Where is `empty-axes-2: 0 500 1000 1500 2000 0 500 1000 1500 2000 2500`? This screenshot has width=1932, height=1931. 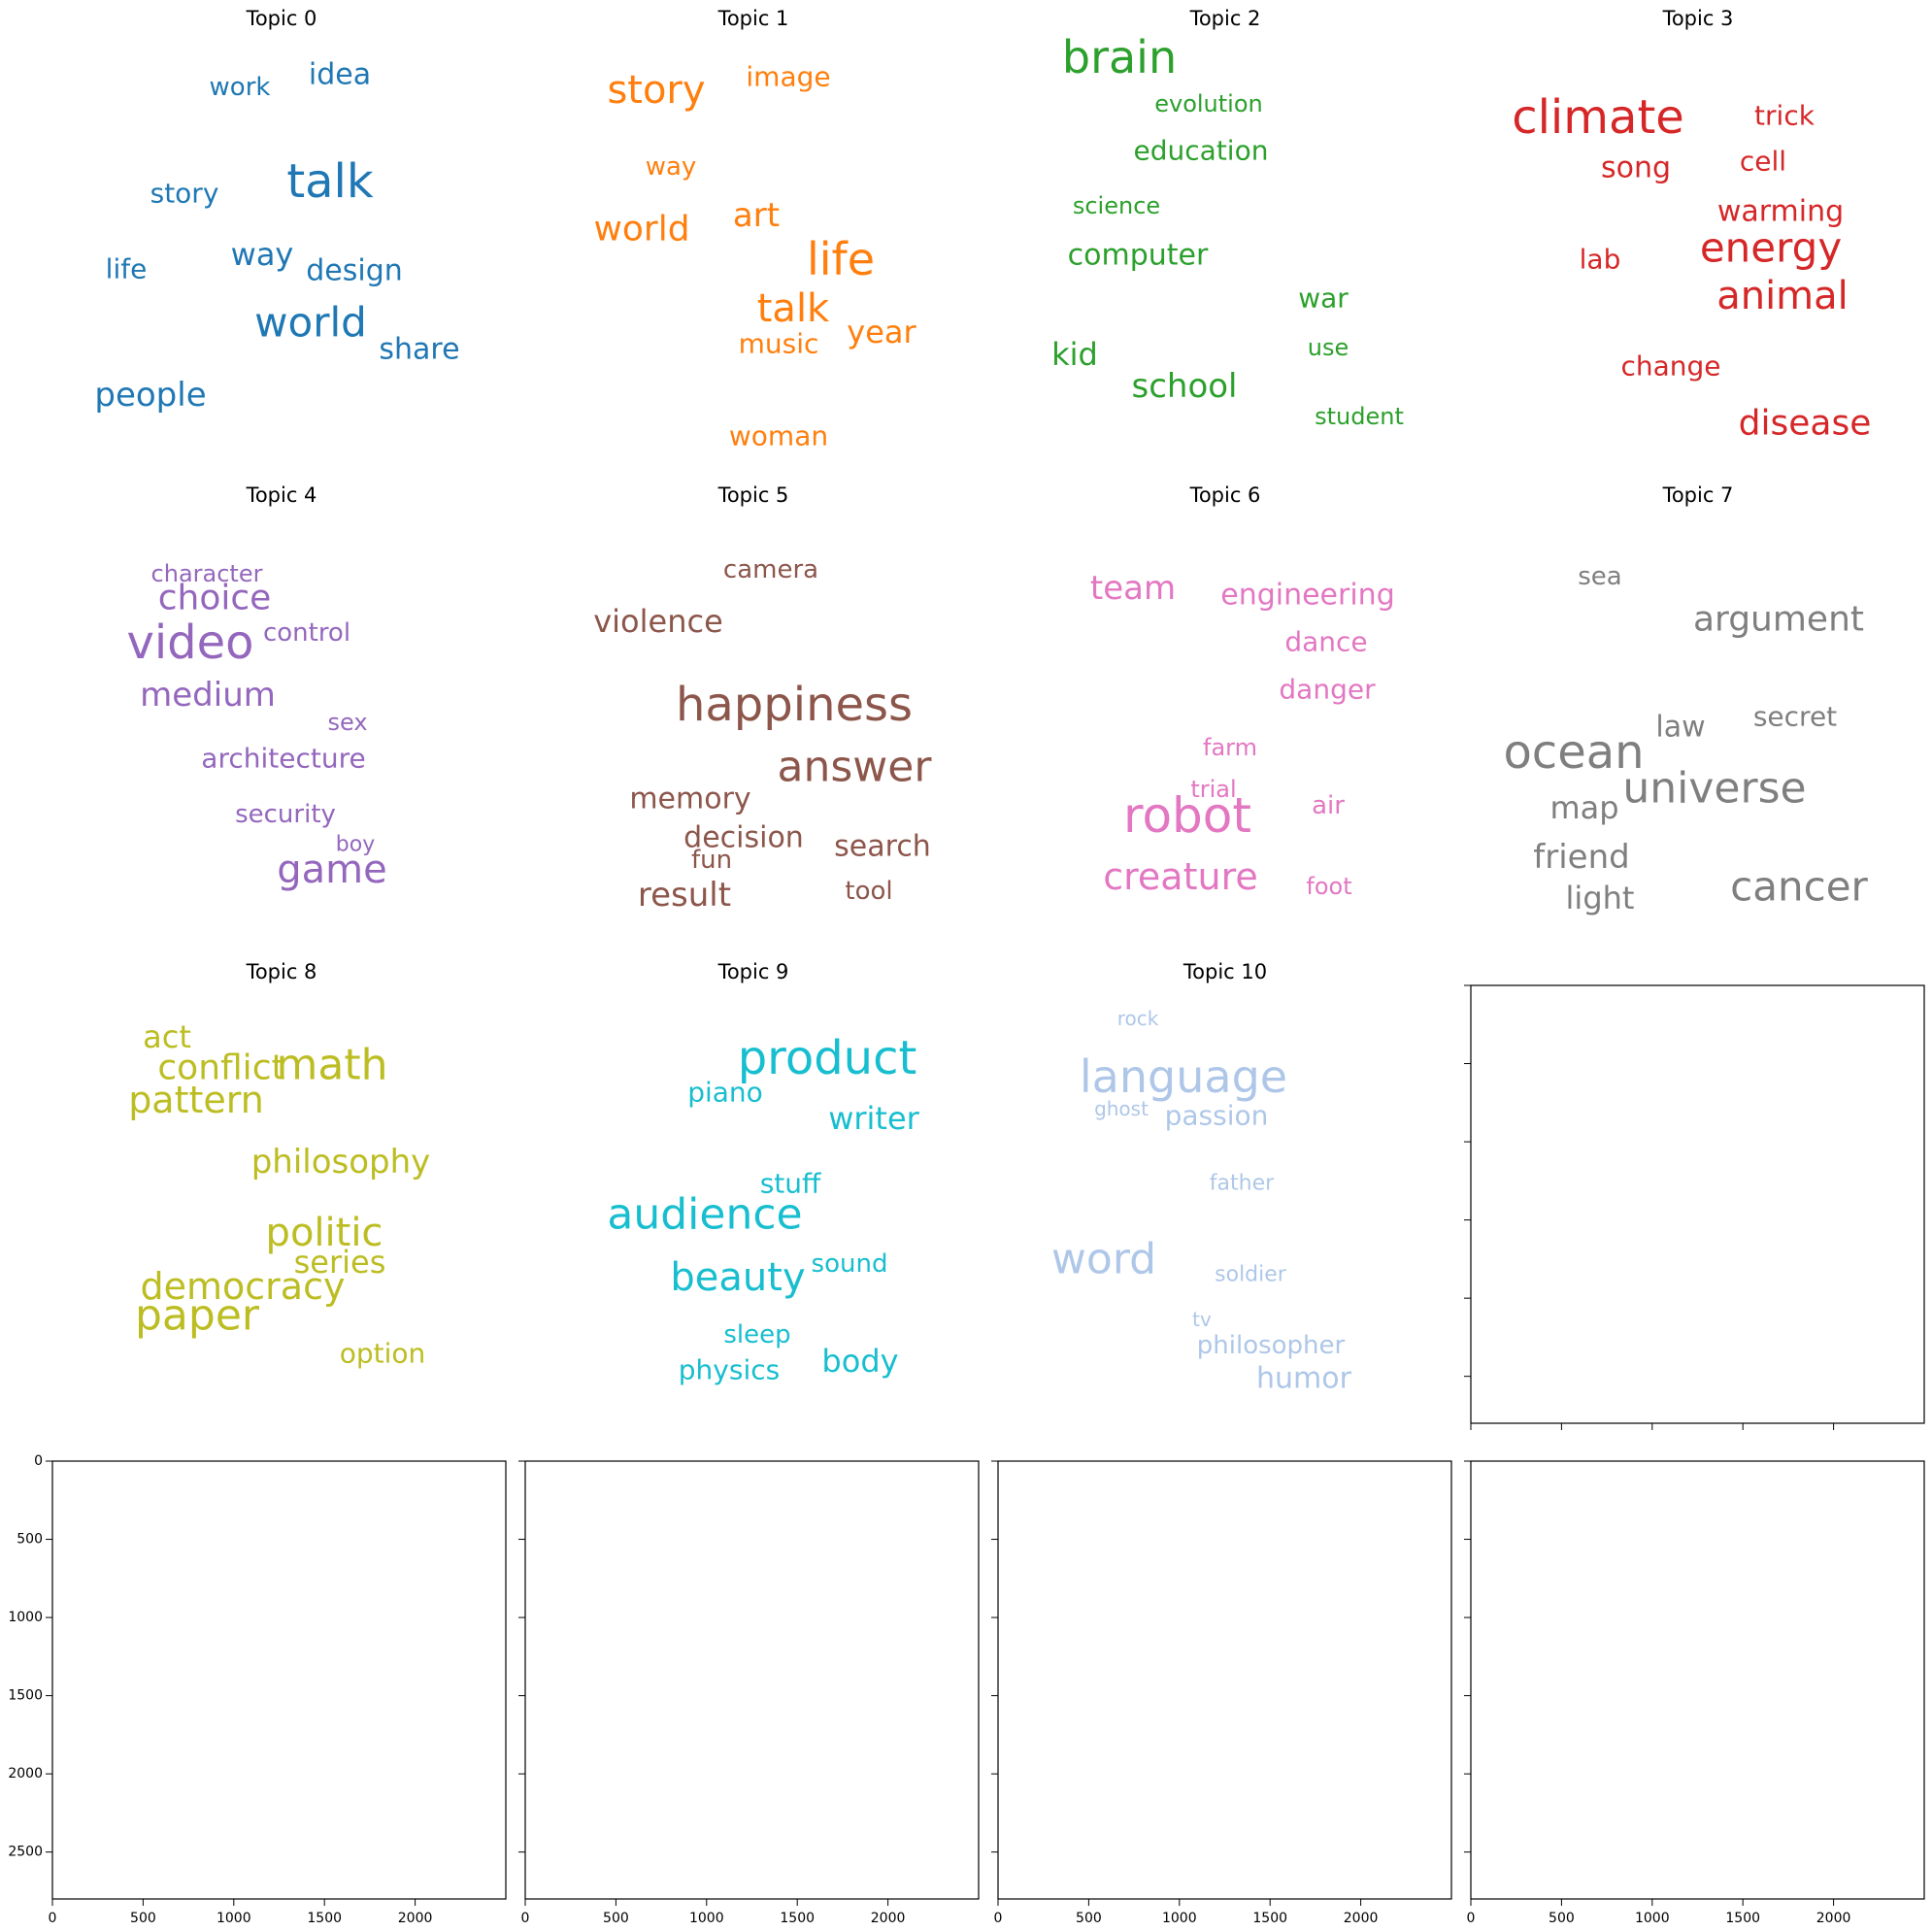 empty-axes-2: 0 500 1000 1500 2000 0 500 1000 1500 2000 2500 is located at coordinates (257, 1690).